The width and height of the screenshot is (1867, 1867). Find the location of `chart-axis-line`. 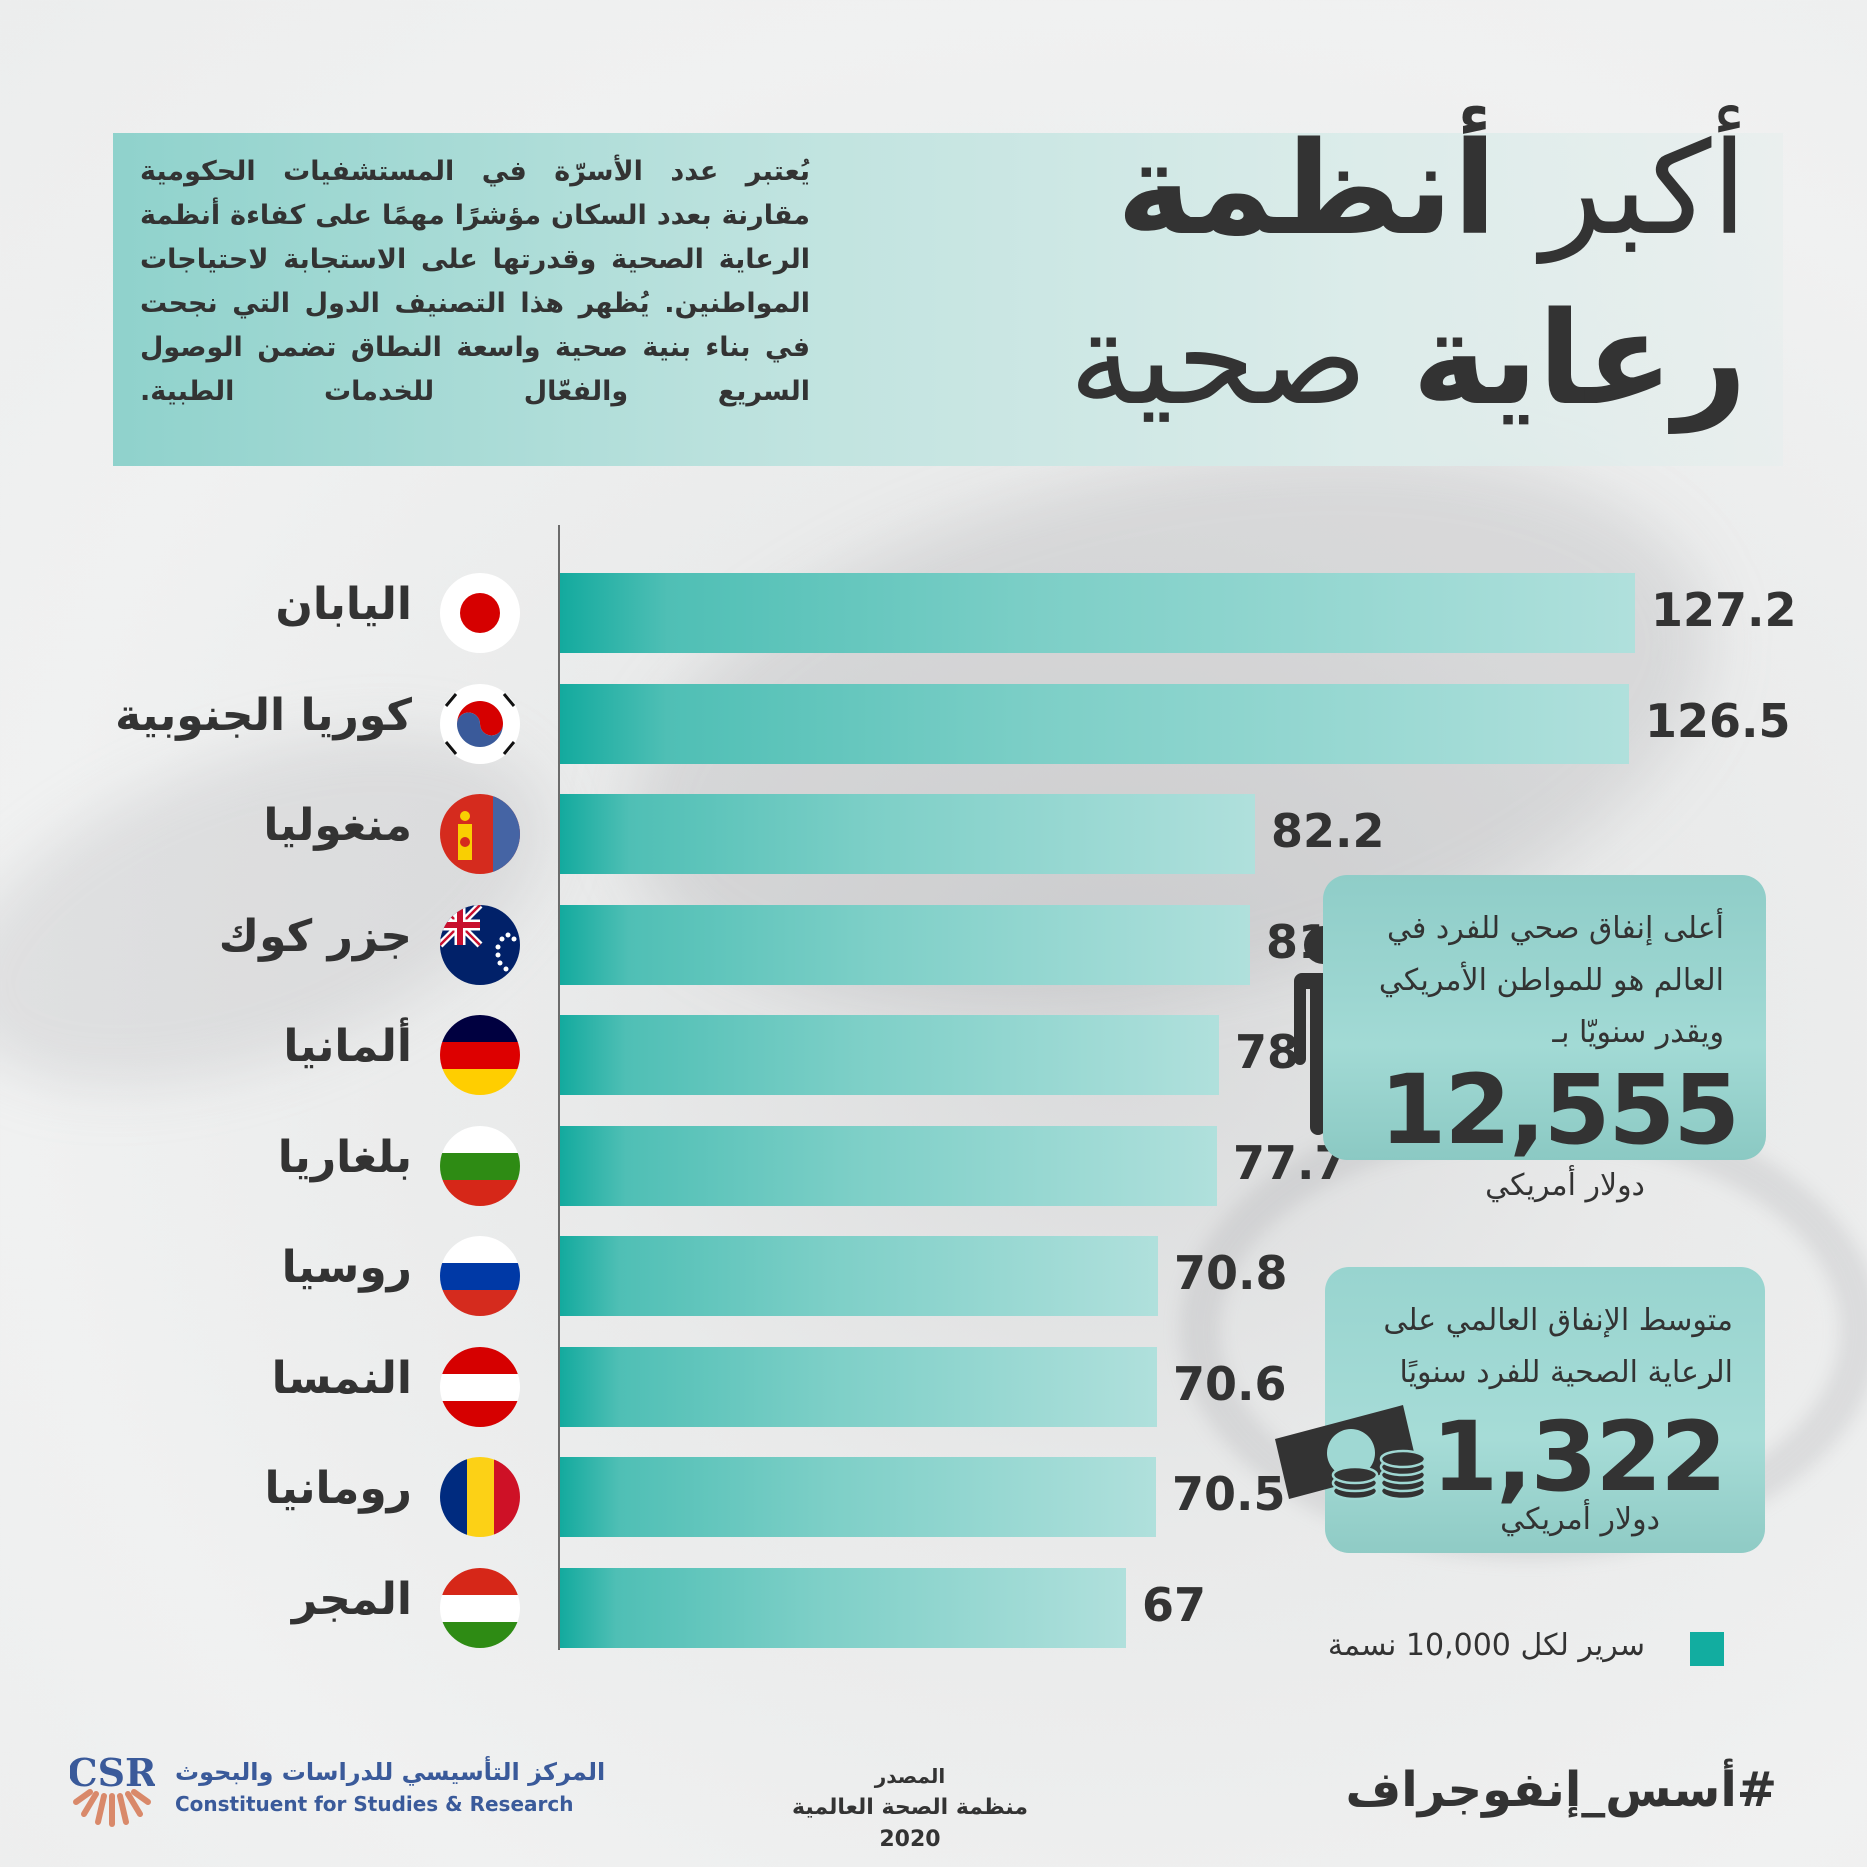

chart-axis-line is located at coordinates (559, 1087).